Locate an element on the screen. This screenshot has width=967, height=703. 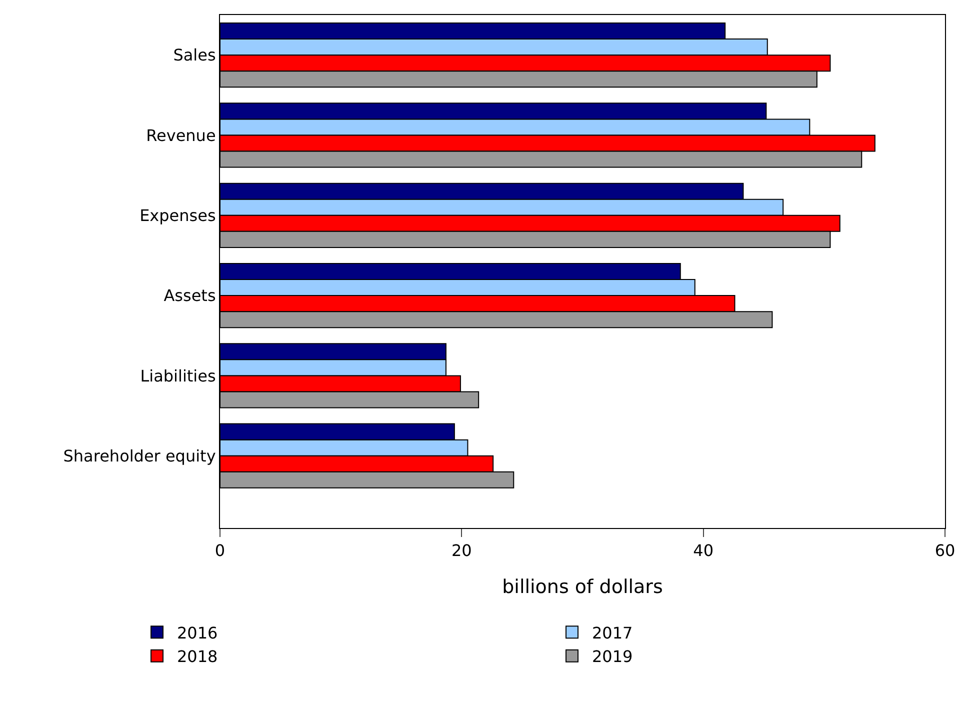
legend-label: 2019 is located at coordinates (612, 656).